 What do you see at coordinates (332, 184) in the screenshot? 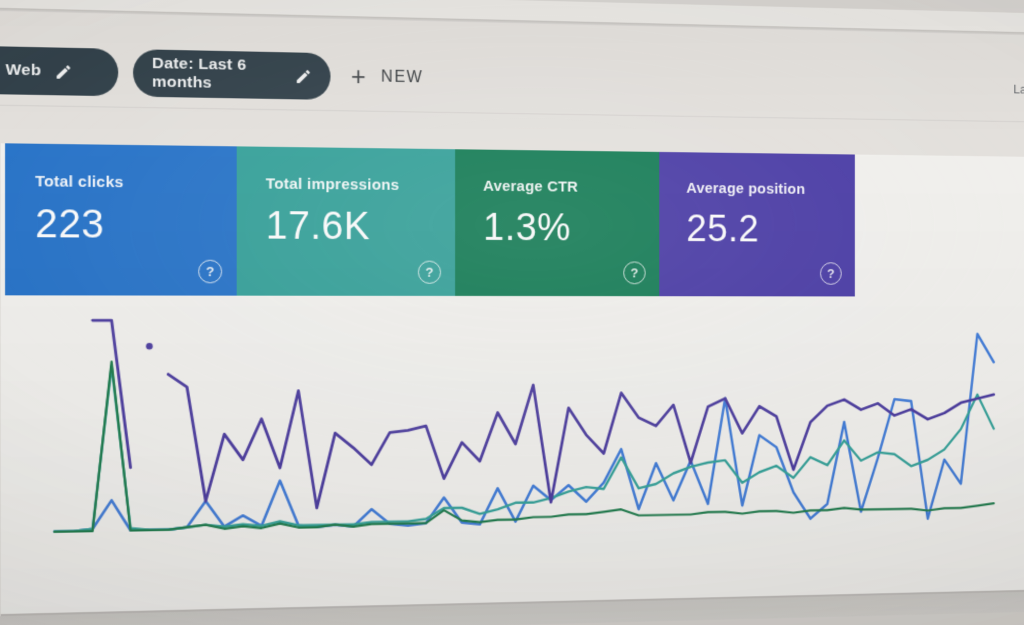
I see `card-label: Total impressions` at bounding box center [332, 184].